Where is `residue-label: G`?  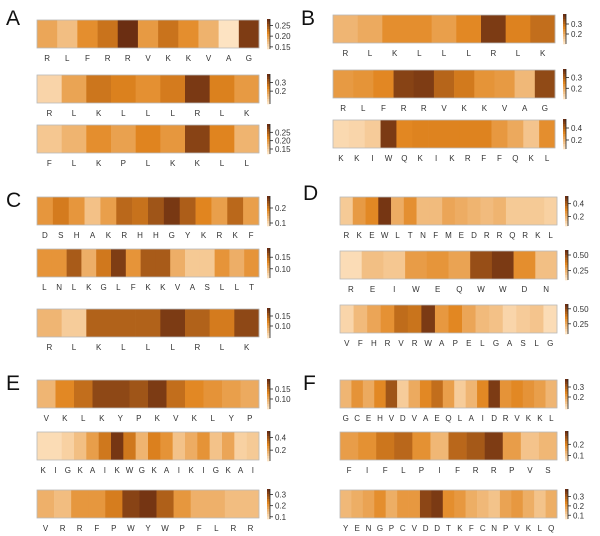 residue-label: G is located at coordinates (380, 528).